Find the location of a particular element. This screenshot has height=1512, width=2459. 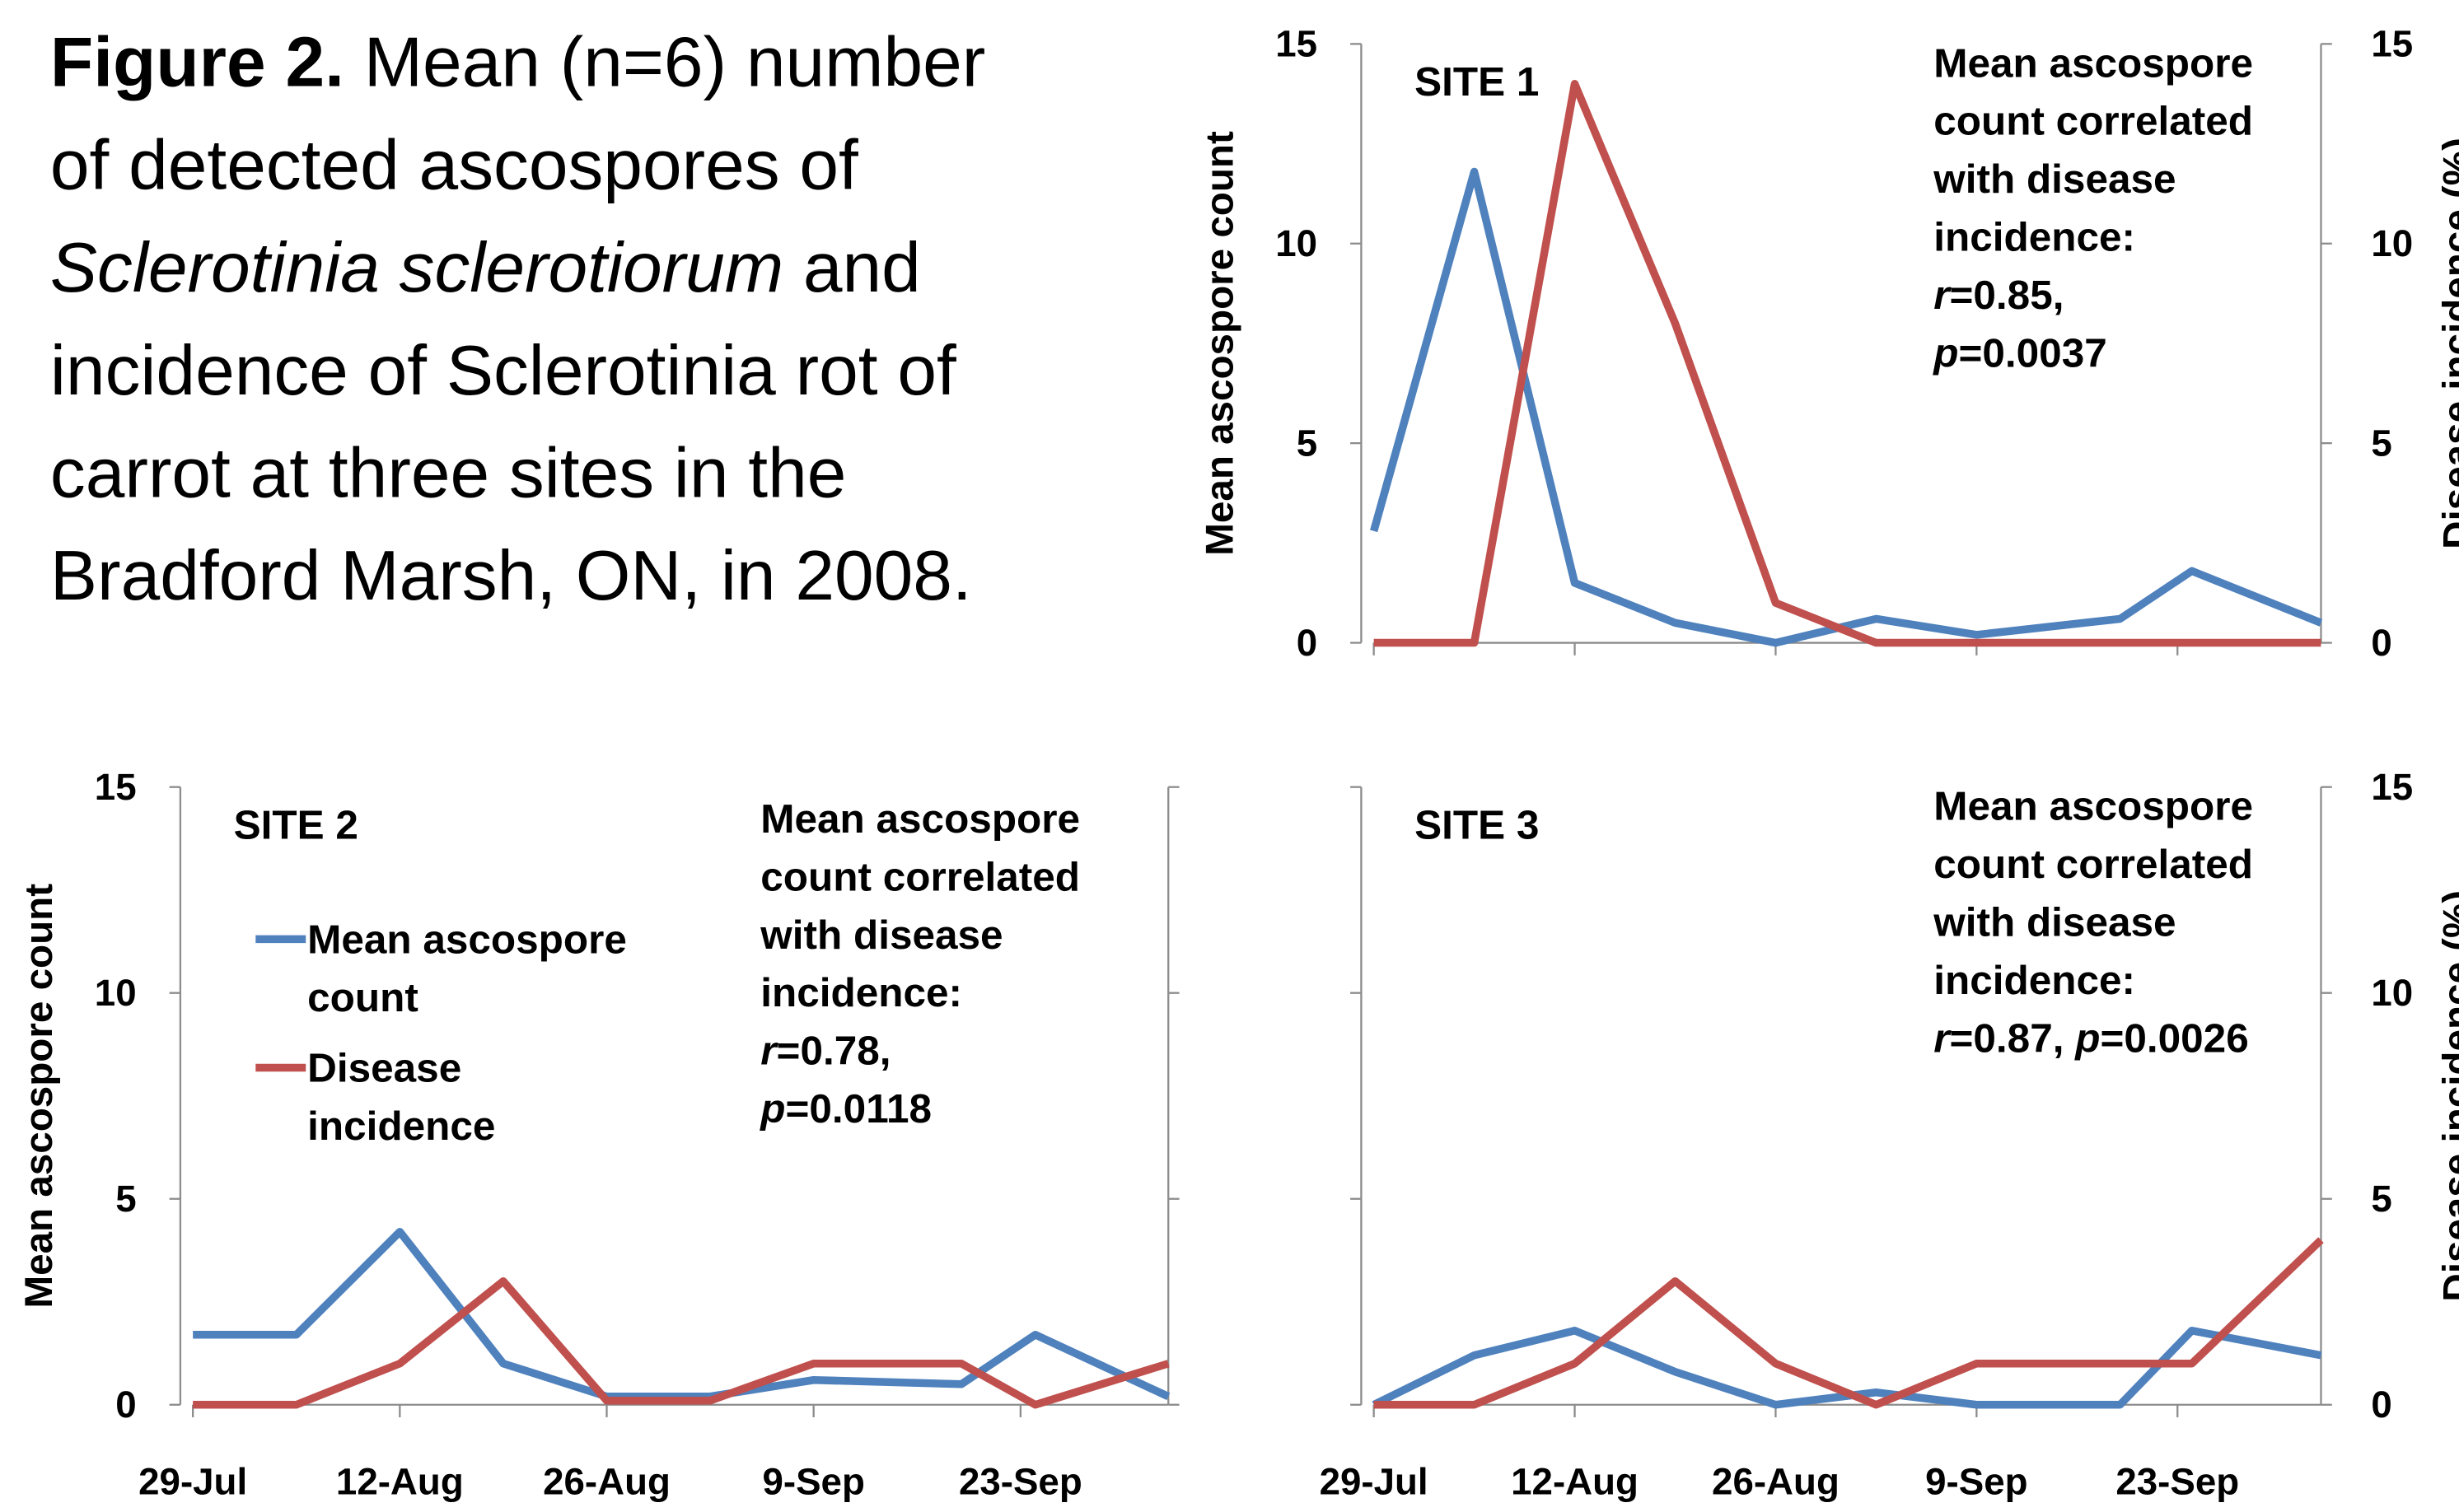

annotation-line: r=0.78, is located at coordinates (825, 1051).